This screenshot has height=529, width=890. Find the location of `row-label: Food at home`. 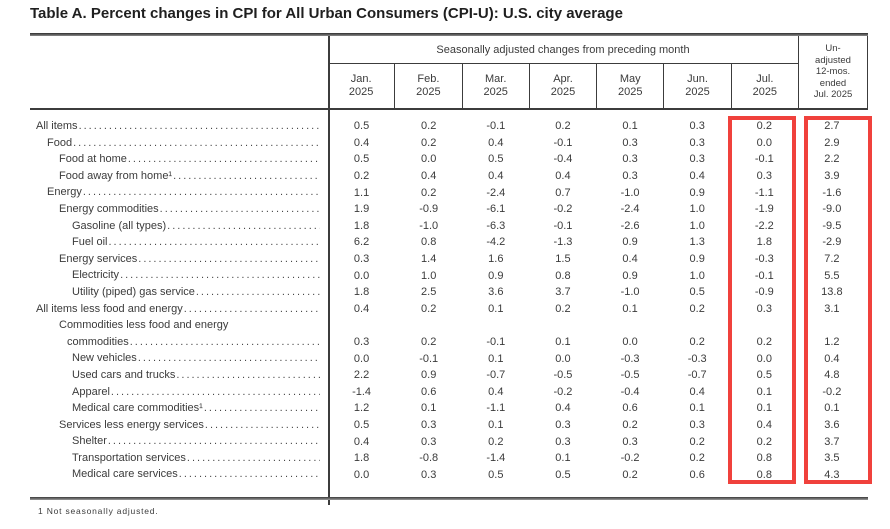

row-label: Food at home is located at coordinates (93, 159).